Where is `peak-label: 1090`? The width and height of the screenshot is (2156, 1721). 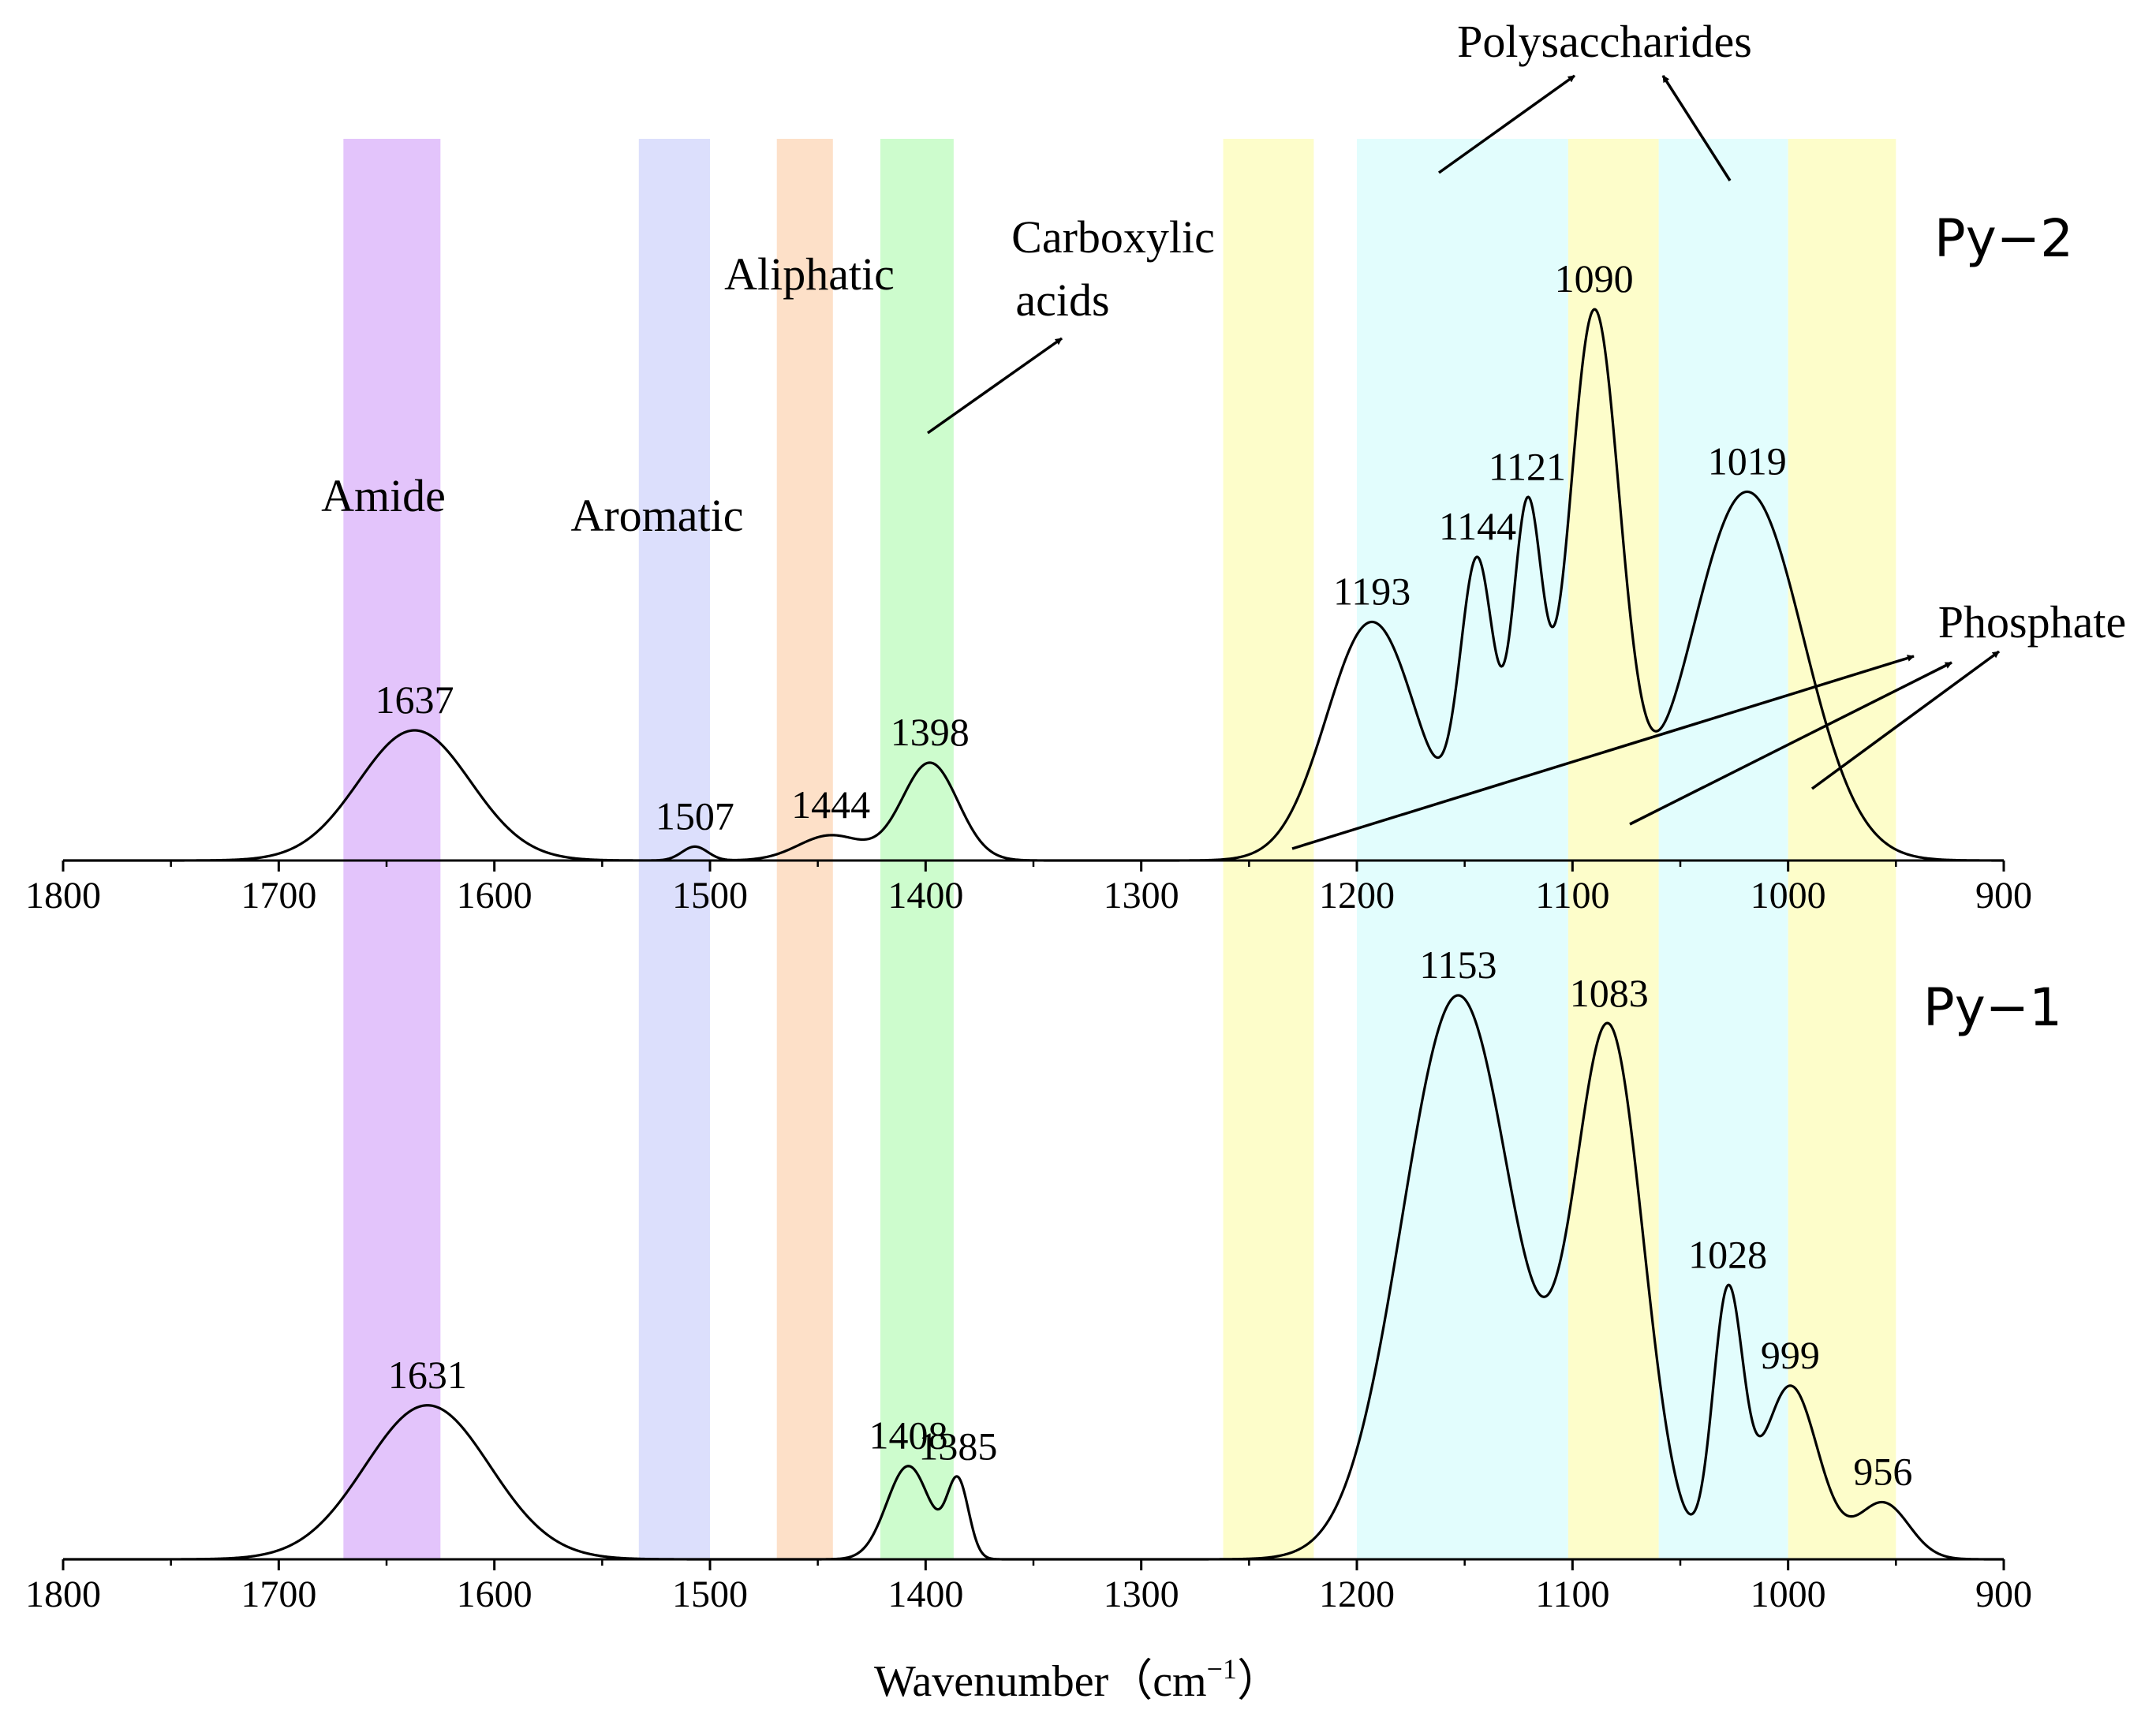 peak-label: 1090 is located at coordinates (1594, 278).